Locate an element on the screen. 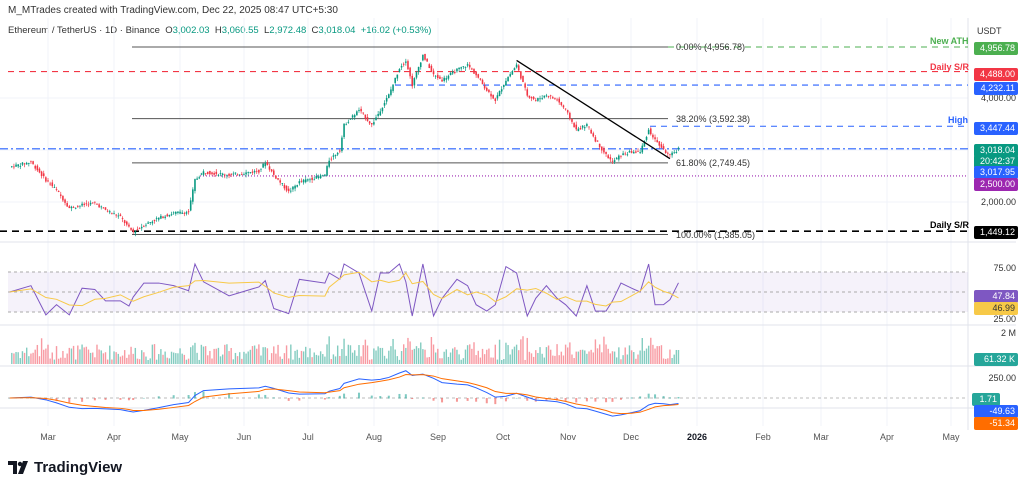 The height and width of the screenshot is (489, 1024). fib-label-0: 0.00% (4,956.78) is located at coordinates (711, 47).